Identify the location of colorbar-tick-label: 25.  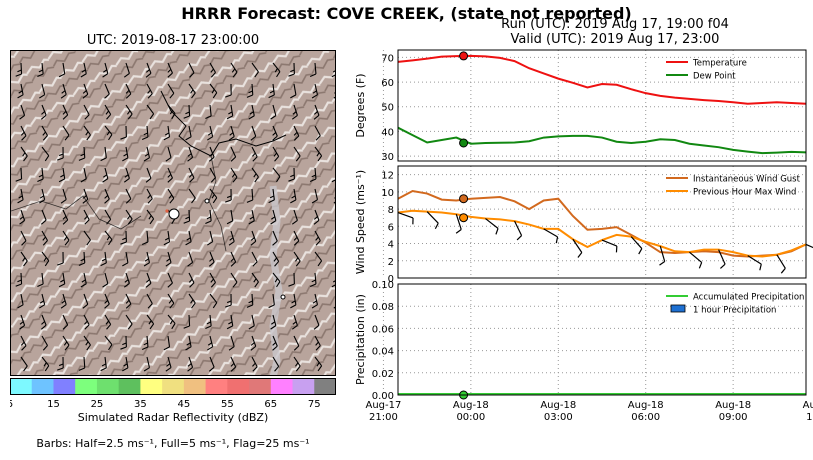
(97, 403).